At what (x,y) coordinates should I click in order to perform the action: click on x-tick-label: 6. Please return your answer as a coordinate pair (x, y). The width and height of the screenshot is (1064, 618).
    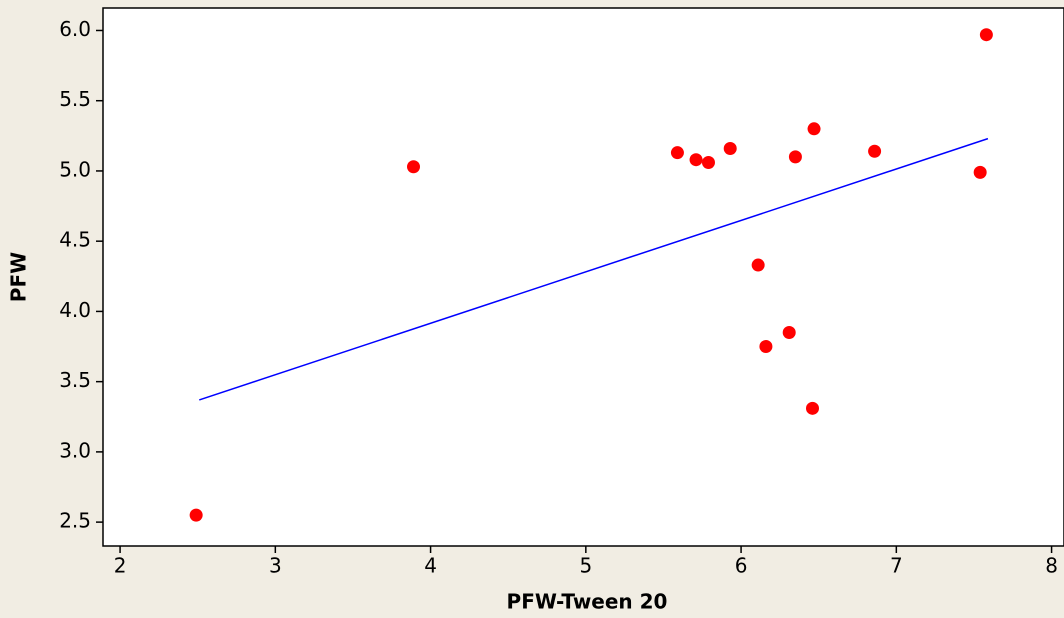
    Looking at the image, I should click on (741, 566).